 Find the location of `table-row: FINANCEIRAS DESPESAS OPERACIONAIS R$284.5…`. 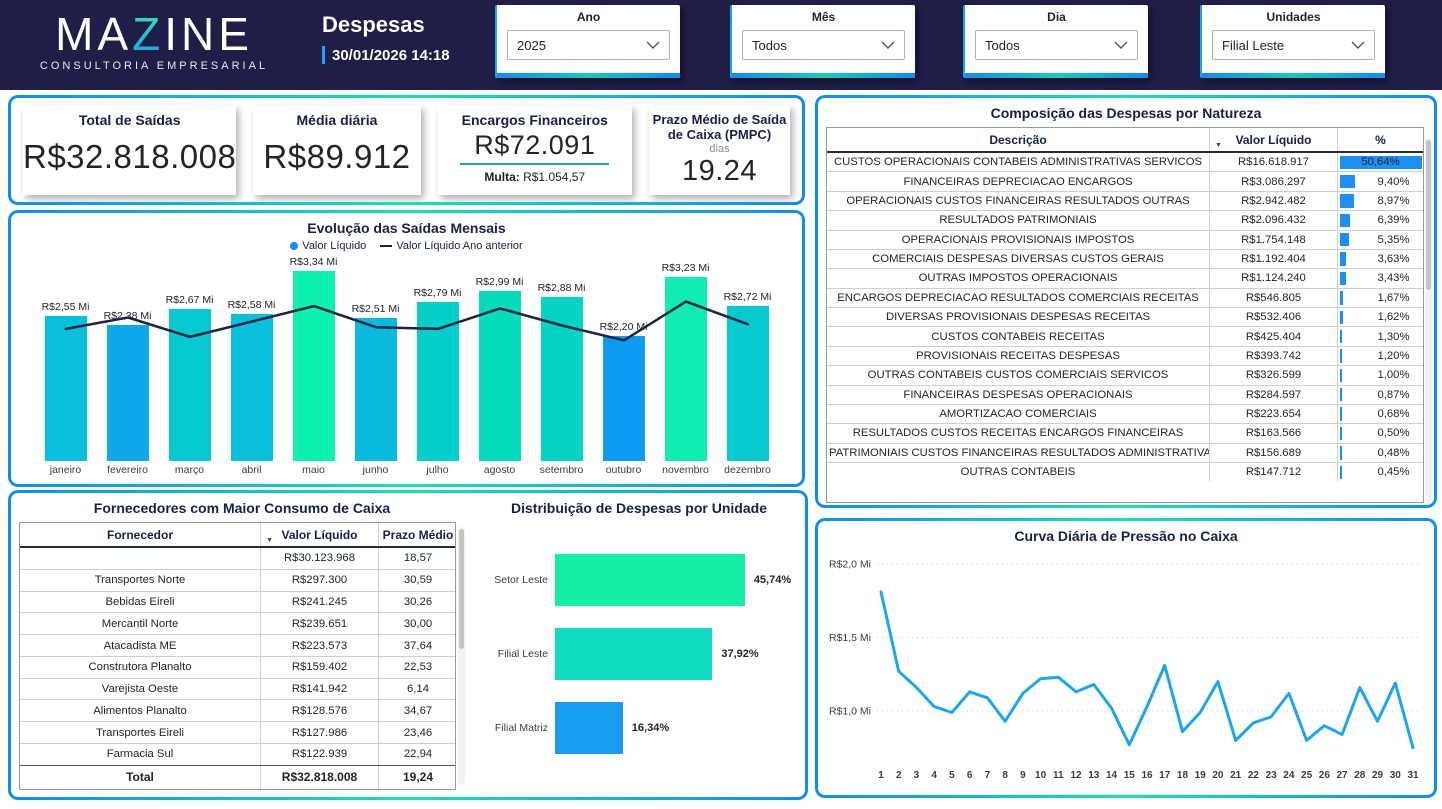

table-row: FINANCEIRAS DESPESAS OPERACIONAIS R$284.5… is located at coordinates (1125, 394).